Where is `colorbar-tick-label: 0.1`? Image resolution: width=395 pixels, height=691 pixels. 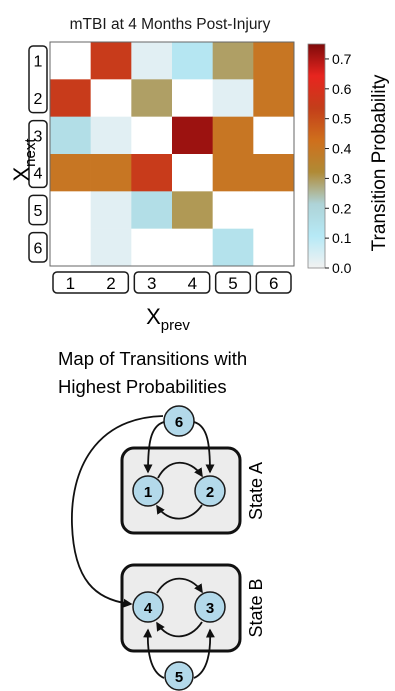
colorbar-tick-label: 0.1 is located at coordinates (342, 238).